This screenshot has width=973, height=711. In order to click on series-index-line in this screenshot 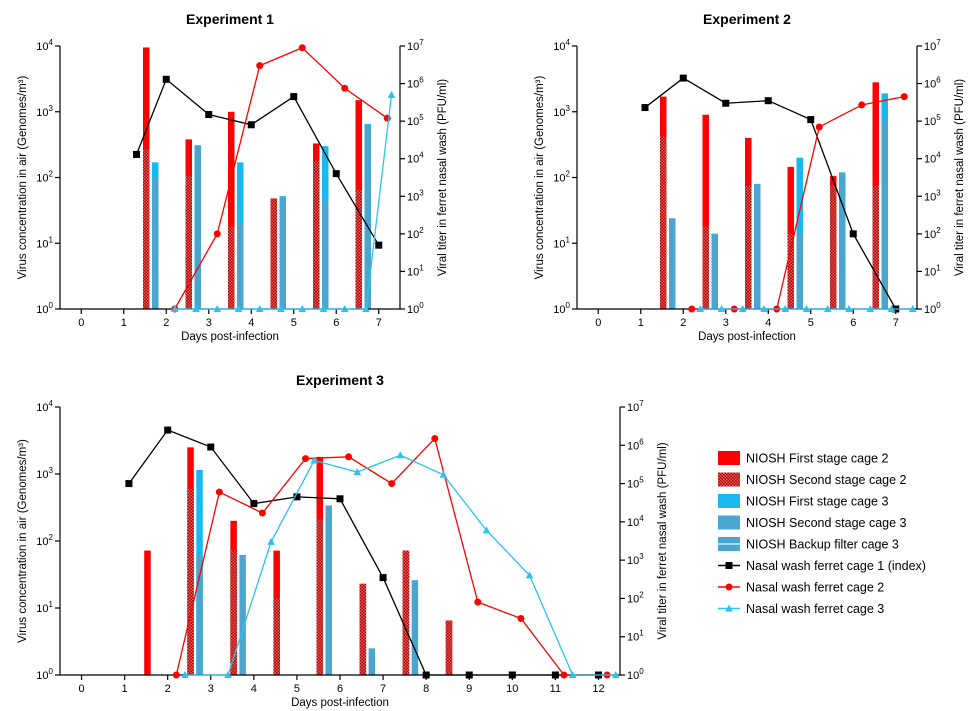, I will do `click(257, 162)`.